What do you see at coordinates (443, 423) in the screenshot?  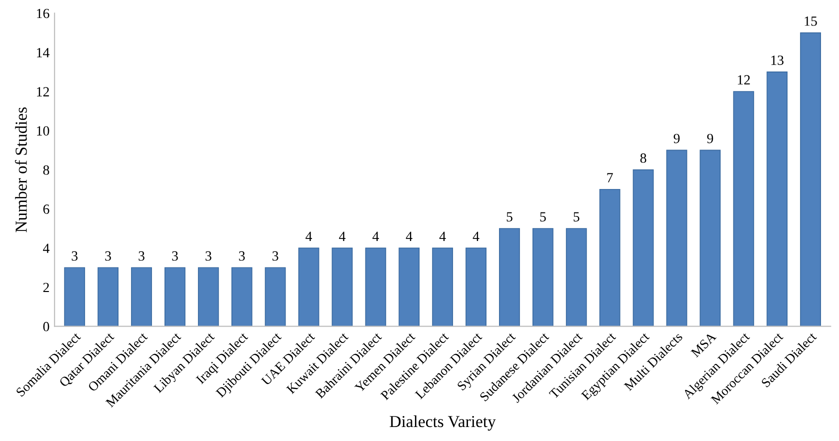 I see `x-axis-title: Dialects Variety` at bounding box center [443, 423].